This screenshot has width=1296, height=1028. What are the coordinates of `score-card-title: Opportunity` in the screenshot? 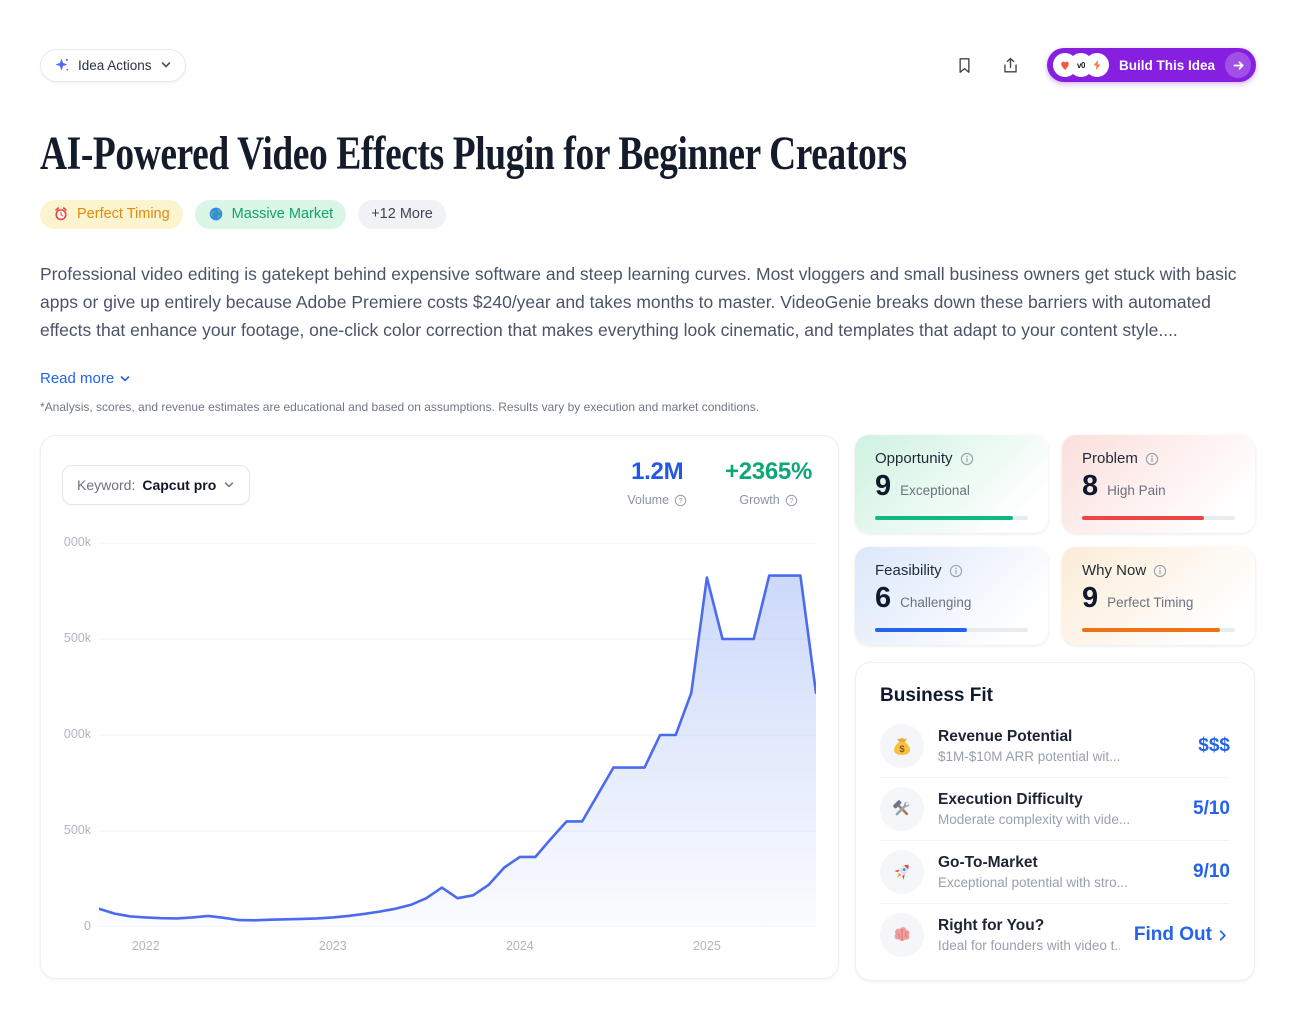 It's located at (914, 459).